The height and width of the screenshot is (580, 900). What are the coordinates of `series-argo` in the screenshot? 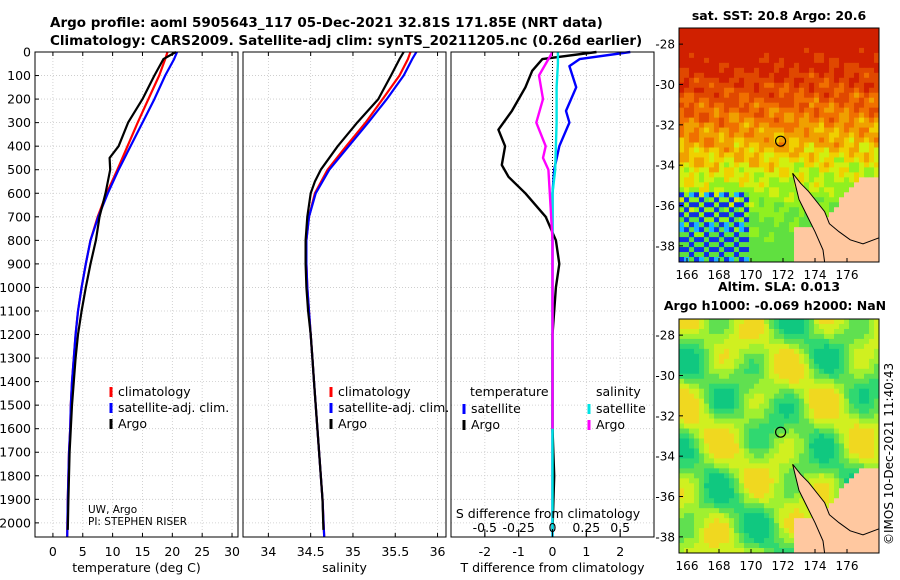 It's located at (354, 290).